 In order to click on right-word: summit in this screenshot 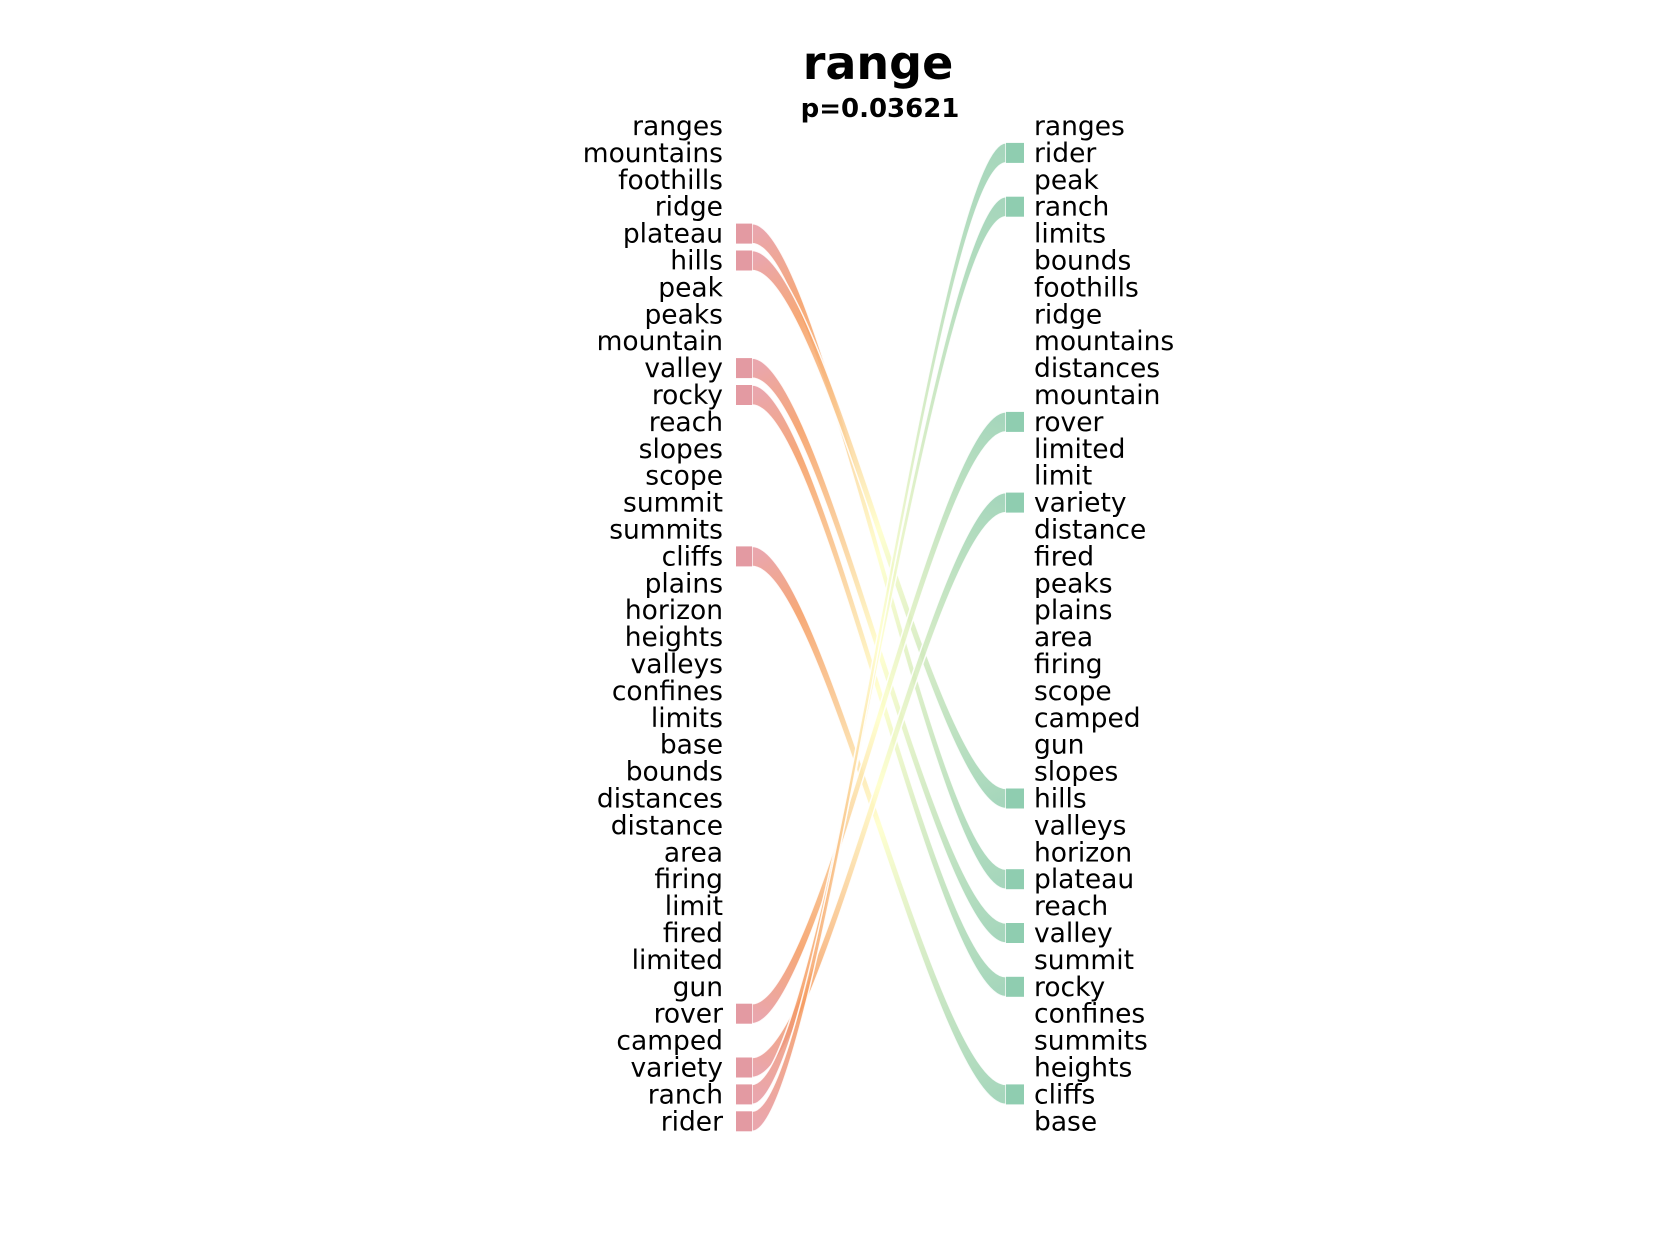, I will do `click(1084, 960)`.